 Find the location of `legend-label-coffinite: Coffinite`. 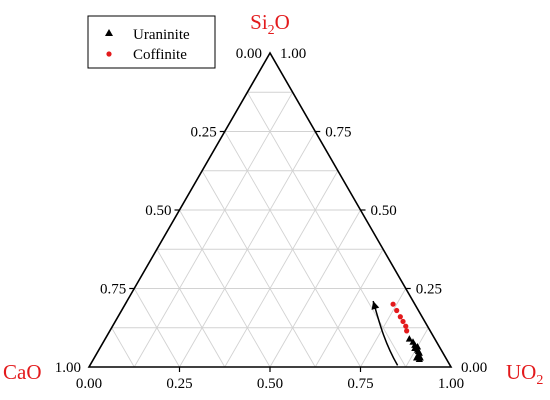

legend-label-coffinite: Coffinite is located at coordinates (160, 55).